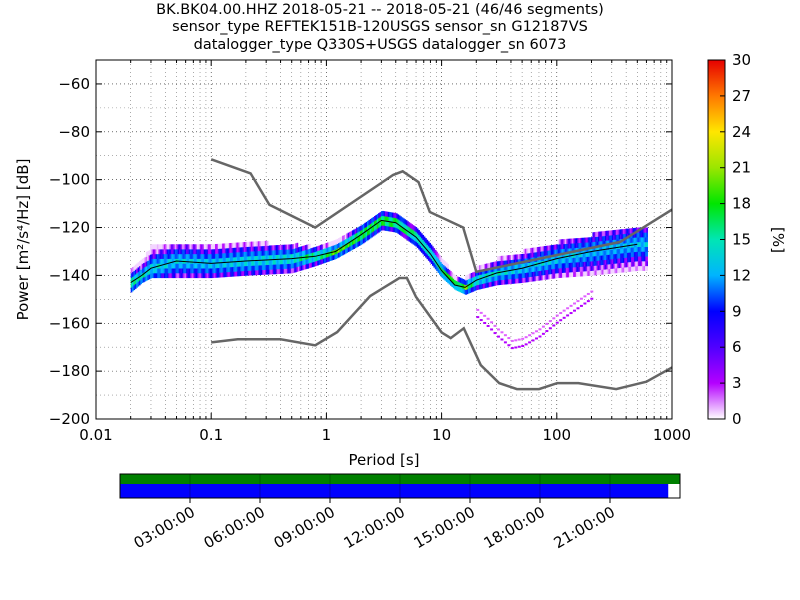 This screenshot has width=800, height=600. What do you see at coordinates (441, 333) in the screenshot?
I see `nlnm-curve` at bounding box center [441, 333].